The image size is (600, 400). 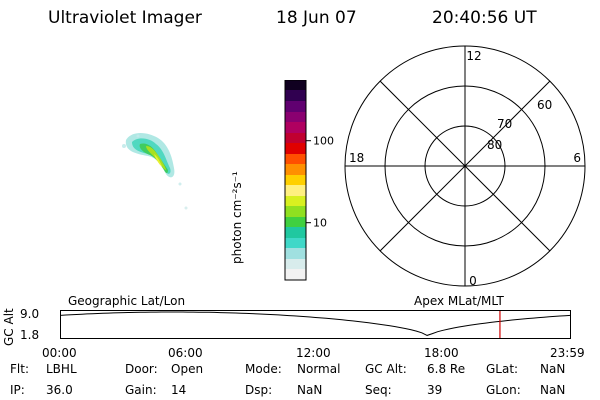 What do you see at coordinates (313, 353) in the screenshot?
I see `x-tick-1200: 12:00` at bounding box center [313, 353].